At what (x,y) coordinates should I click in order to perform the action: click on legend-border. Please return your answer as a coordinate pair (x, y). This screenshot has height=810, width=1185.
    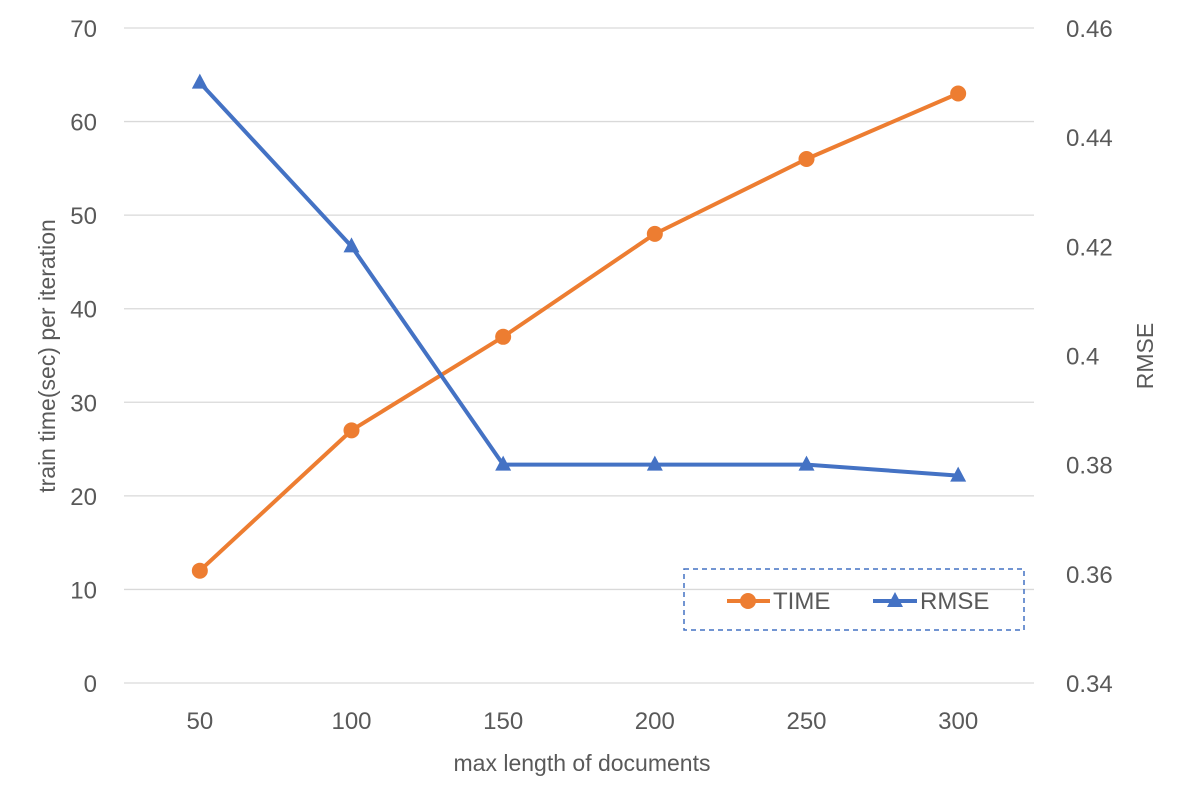
    Looking at the image, I should click on (854, 599).